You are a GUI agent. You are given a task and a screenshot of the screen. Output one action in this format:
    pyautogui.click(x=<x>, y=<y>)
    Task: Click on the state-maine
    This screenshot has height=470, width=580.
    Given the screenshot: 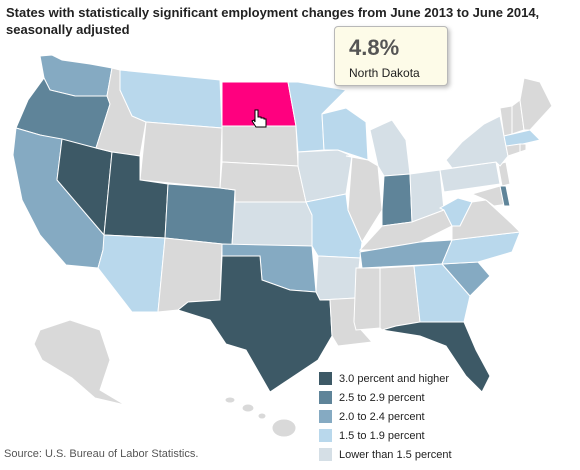 What is the action you would take?
    pyautogui.click(x=536, y=104)
    